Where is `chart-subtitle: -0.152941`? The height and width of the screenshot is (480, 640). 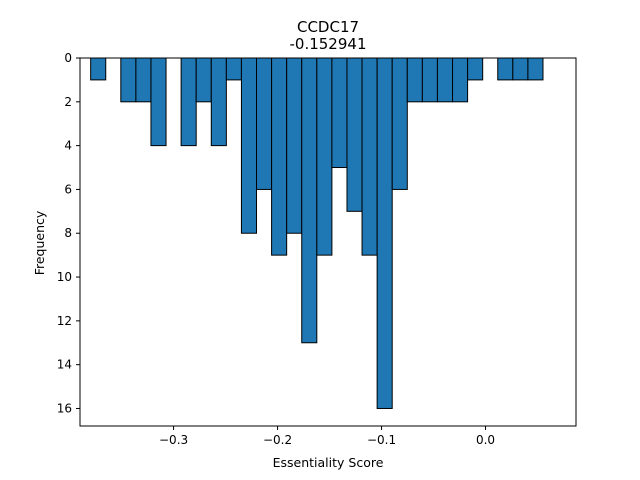 chart-subtitle: -0.152941 is located at coordinates (328, 44).